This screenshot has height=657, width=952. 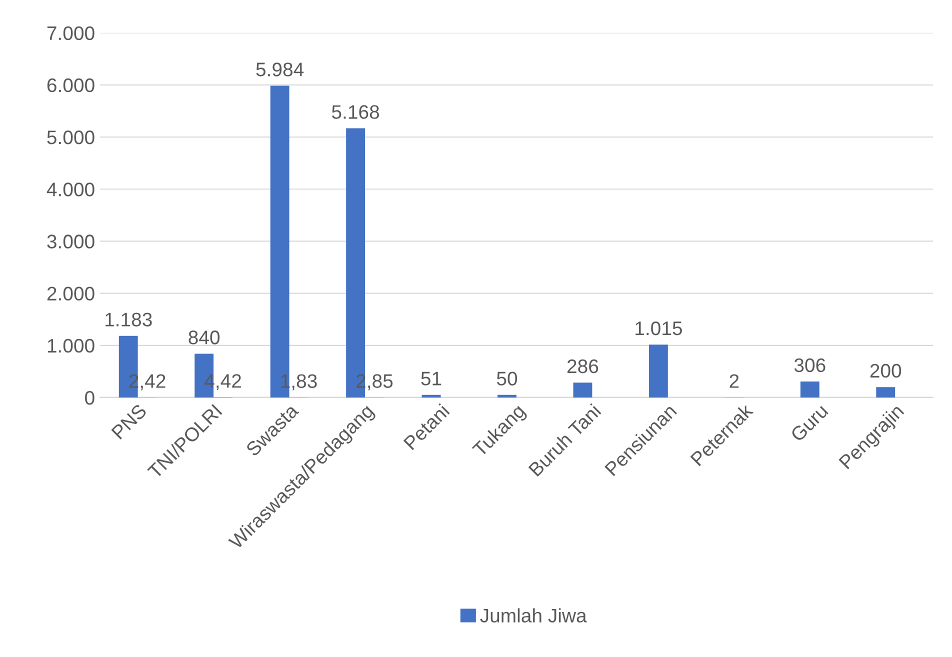 What do you see at coordinates (507, 379) in the screenshot?
I see `data-label: 50` at bounding box center [507, 379].